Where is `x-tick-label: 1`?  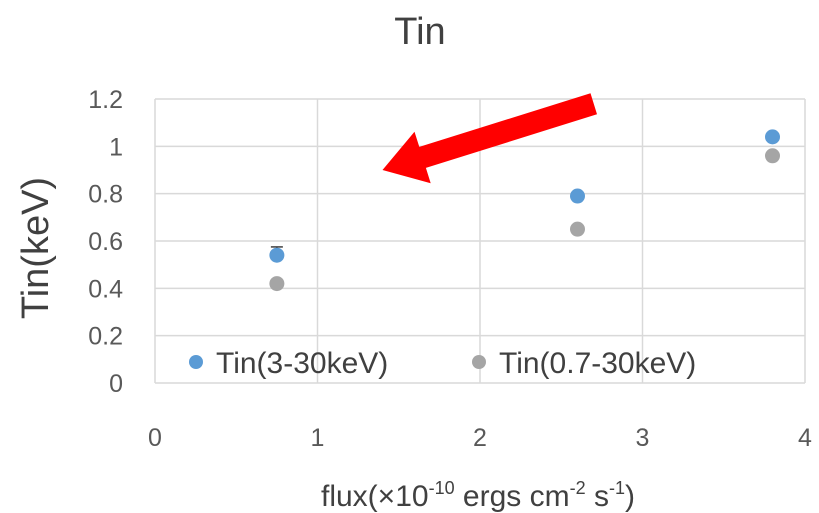 x-tick-label: 1 is located at coordinates (318, 438).